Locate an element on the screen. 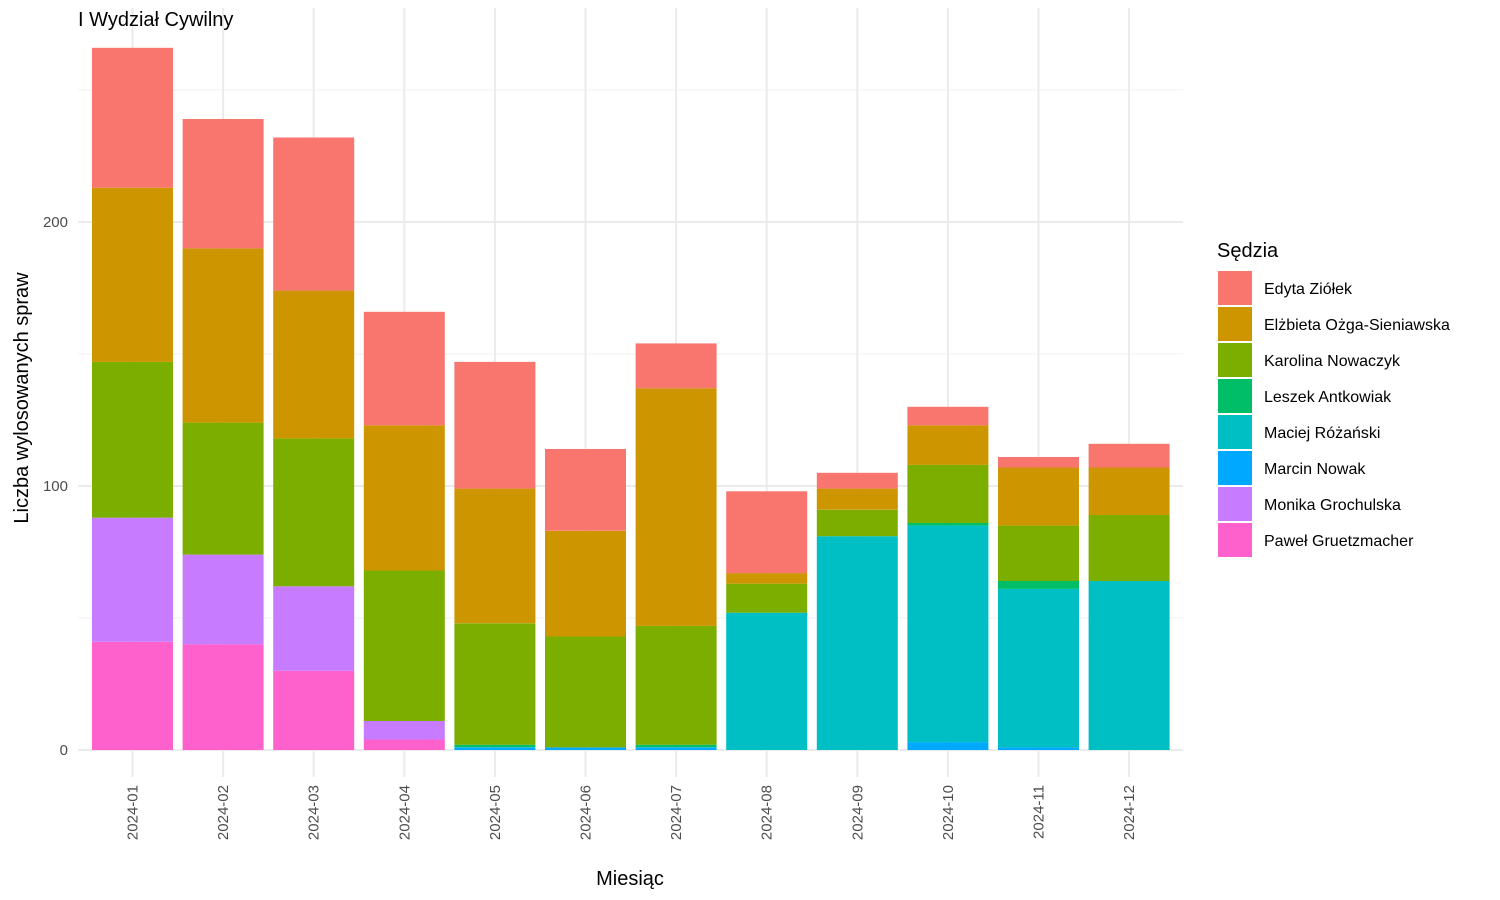 This screenshot has width=1500, height=900. legend-label: Maciej Różański is located at coordinates (1322, 433).